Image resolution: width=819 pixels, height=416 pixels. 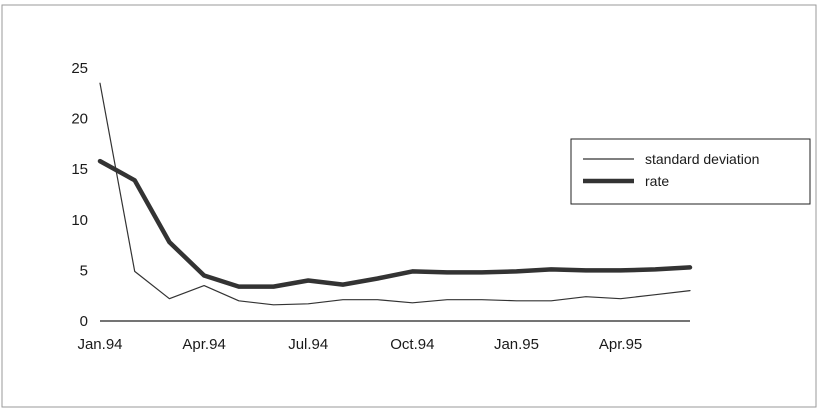 I want to click on y-tick-label: 15, so click(x=79, y=169).